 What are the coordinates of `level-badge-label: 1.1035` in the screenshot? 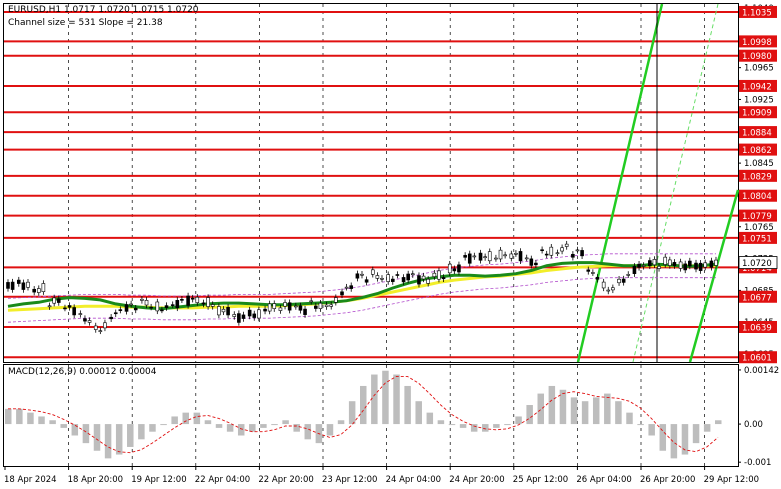 It's located at (757, 13).